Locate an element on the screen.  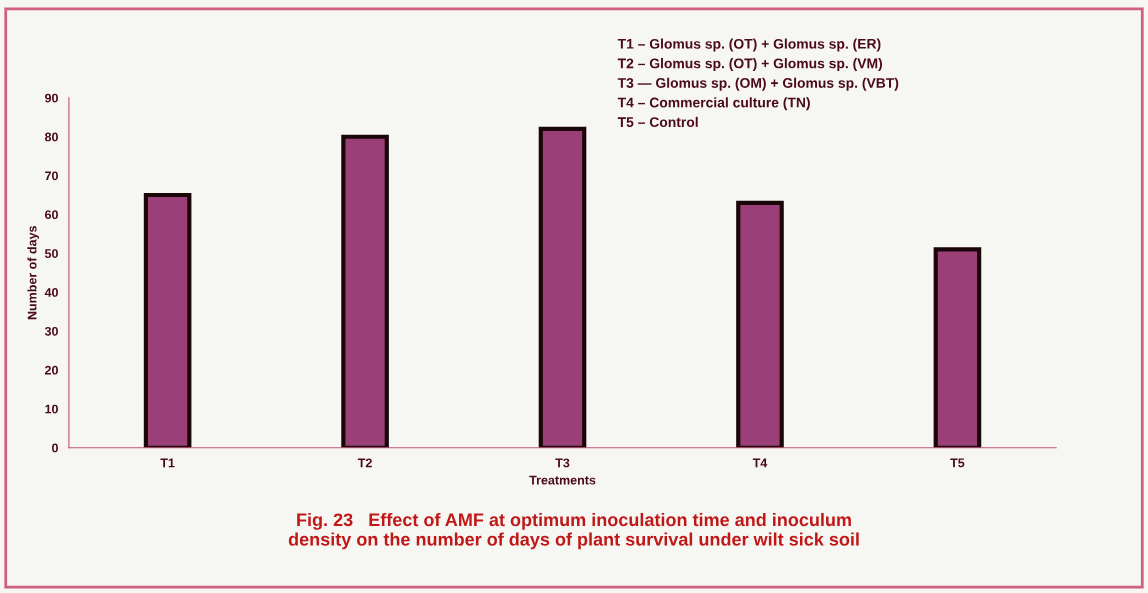
text: T1 – Glomus sp. (OT) + Glomus sp. (ER) is located at coordinates (749, 45).